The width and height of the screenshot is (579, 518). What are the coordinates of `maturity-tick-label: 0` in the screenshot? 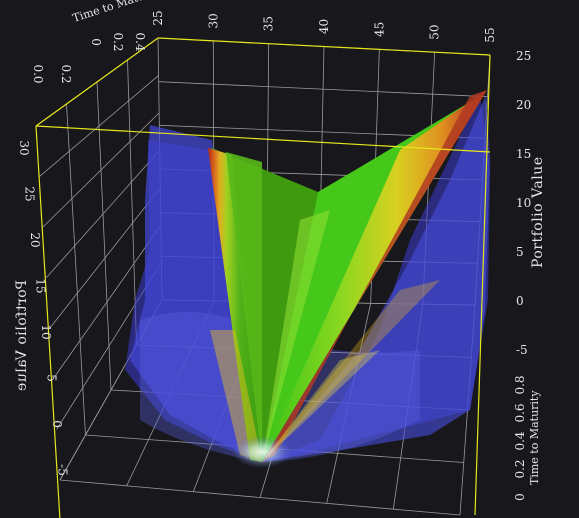 It's located at (520, 497).